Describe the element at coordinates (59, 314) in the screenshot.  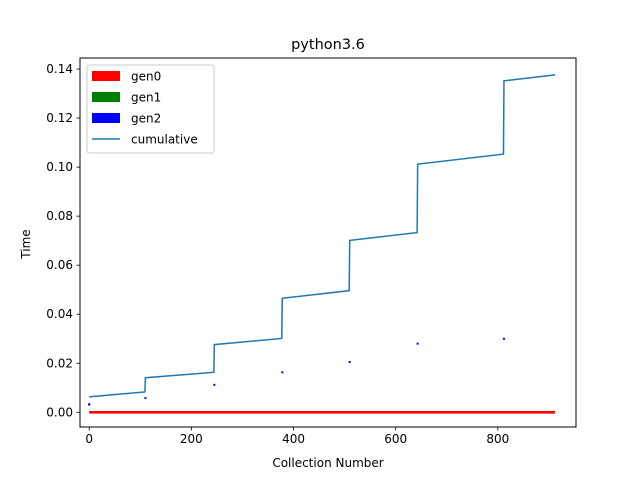
I see `y-tick-label: 0.04` at that location.